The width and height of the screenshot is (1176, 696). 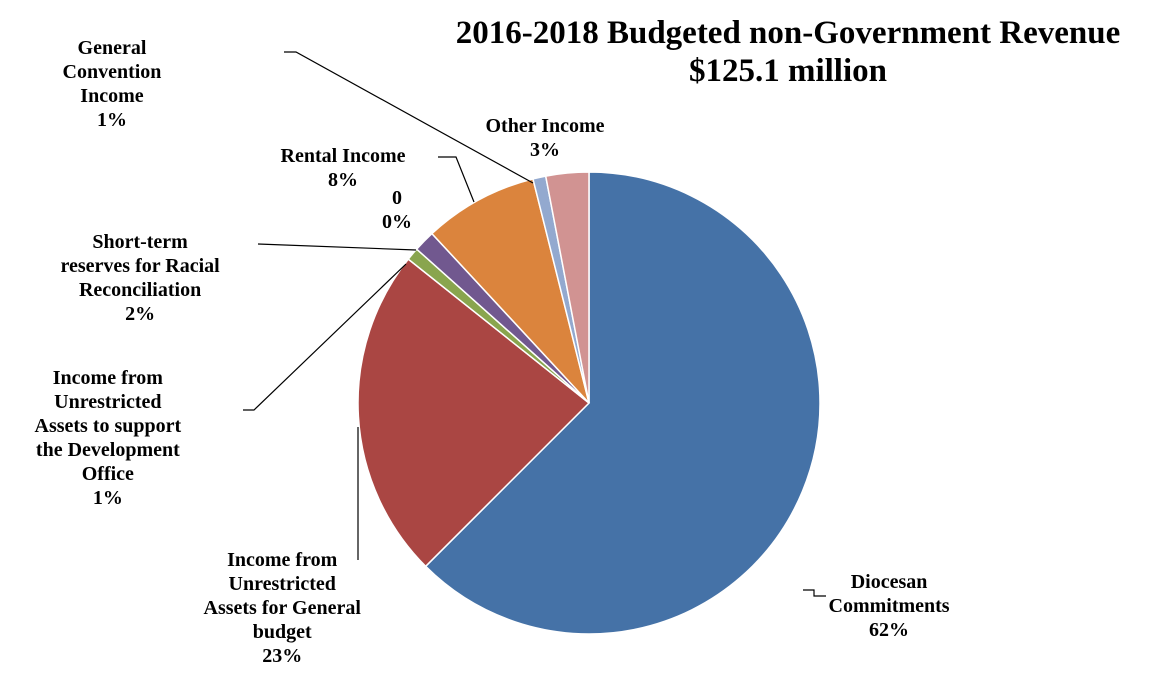 What do you see at coordinates (140, 290) in the screenshot?
I see `slice-label-line: Reconciliation` at bounding box center [140, 290].